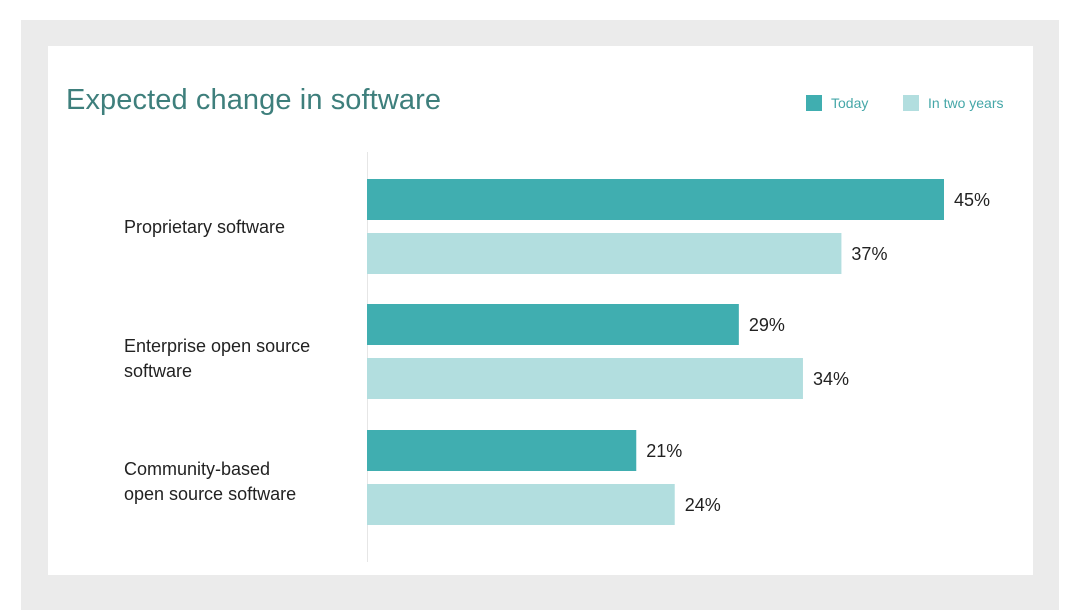 Image resolution: width=1080 pixels, height=610 pixels. Describe the element at coordinates (205, 227) in the screenshot. I see `category-label-proprietary: Proprietary software` at that location.